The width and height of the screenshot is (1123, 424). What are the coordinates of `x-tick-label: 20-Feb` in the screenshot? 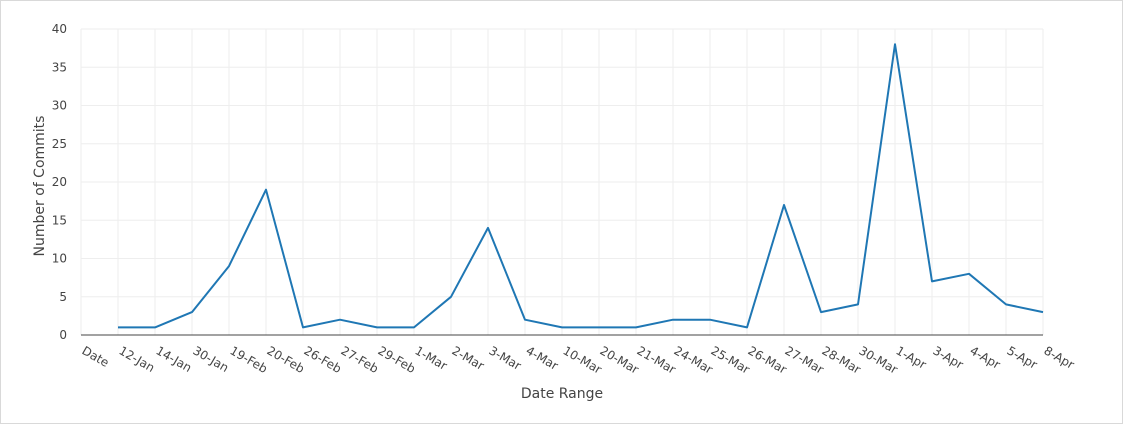 It's located at (286, 359).